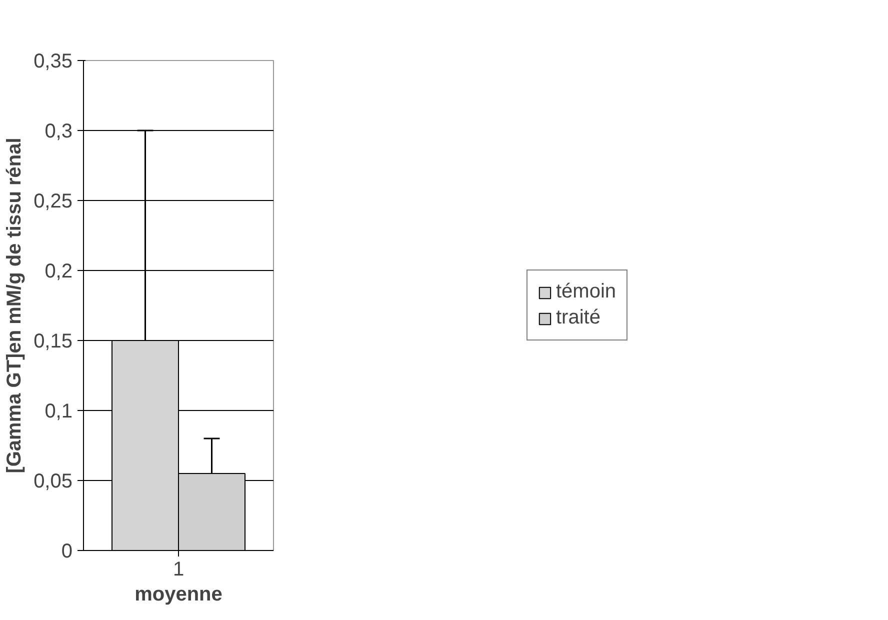  What do you see at coordinates (53, 201) in the screenshot?
I see `y-tick-label: 0,25` at bounding box center [53, 201].